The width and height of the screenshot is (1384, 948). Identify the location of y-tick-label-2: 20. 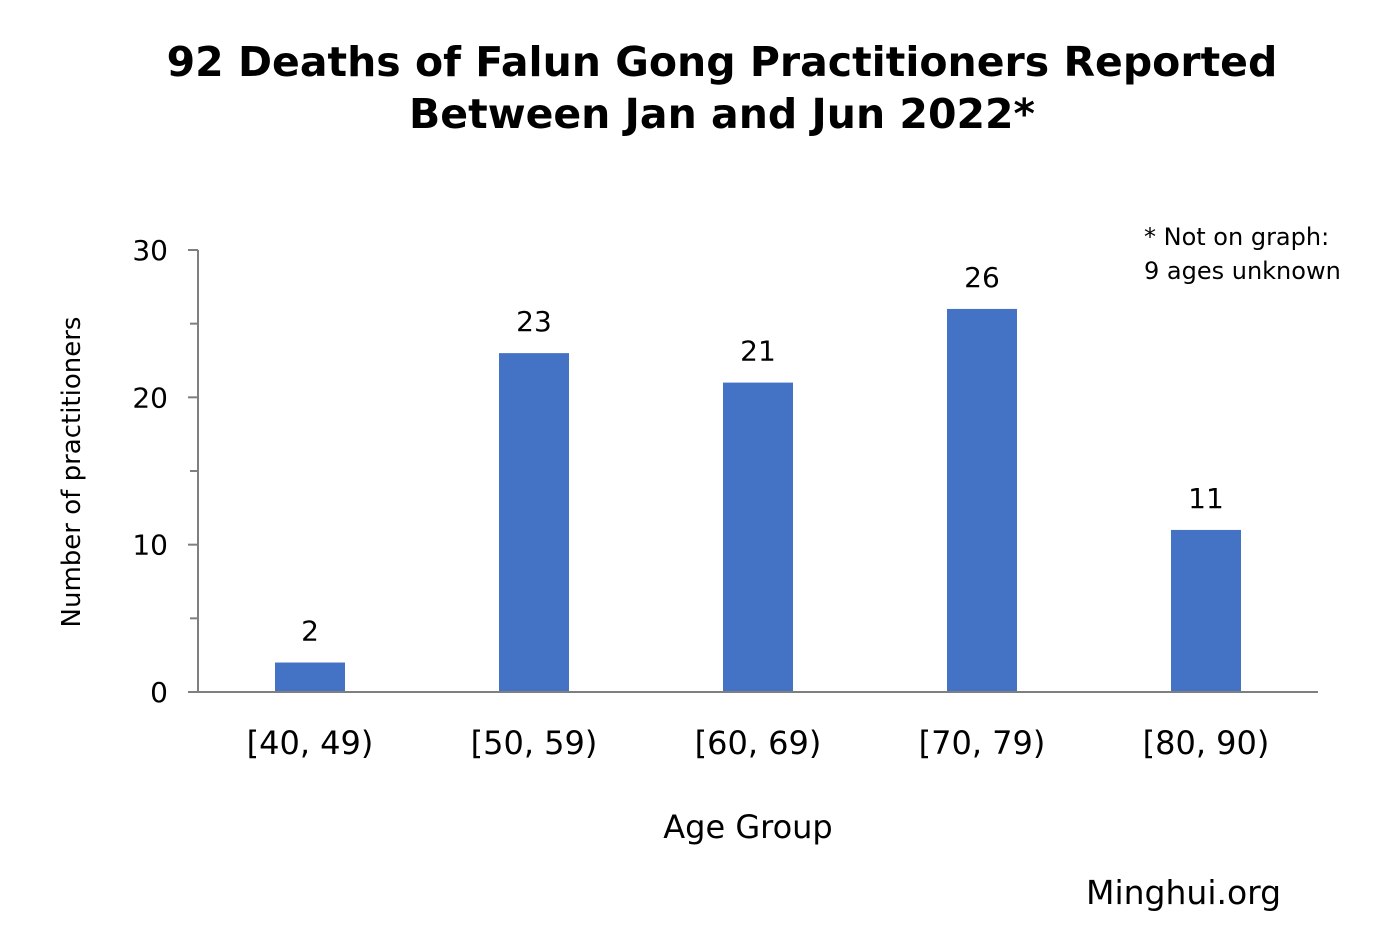
(150, 397).